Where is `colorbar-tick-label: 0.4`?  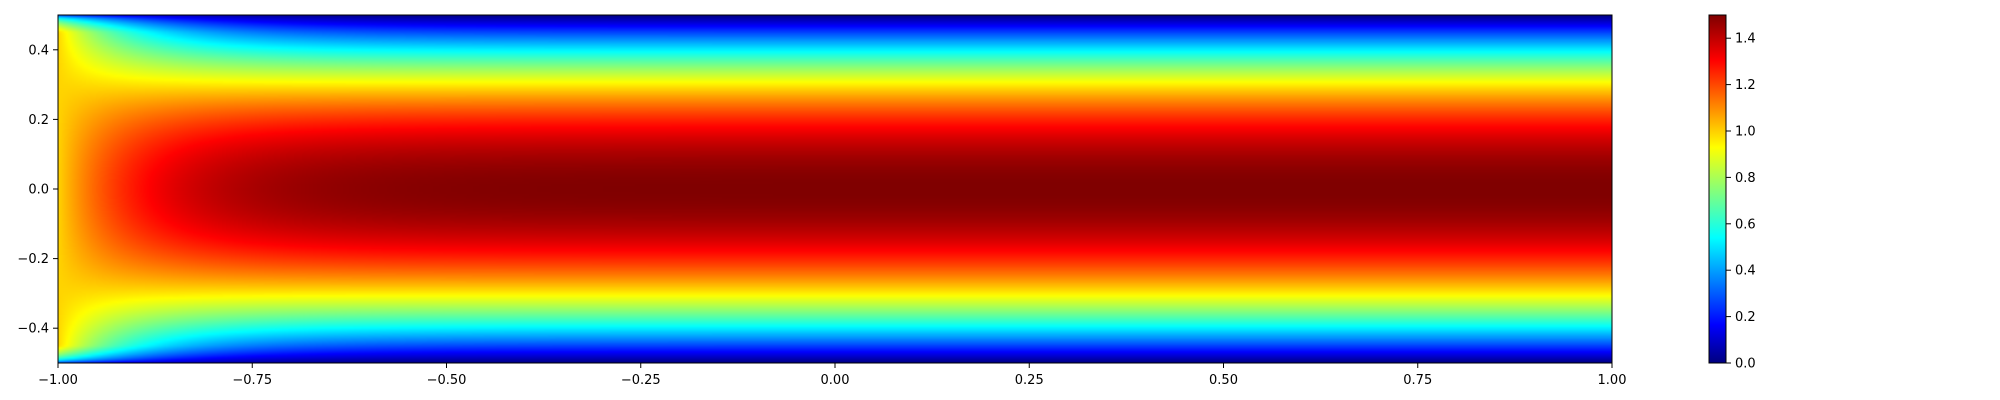 colorbar-tick-label: 0.4 is located at coordinates (1745, 271).